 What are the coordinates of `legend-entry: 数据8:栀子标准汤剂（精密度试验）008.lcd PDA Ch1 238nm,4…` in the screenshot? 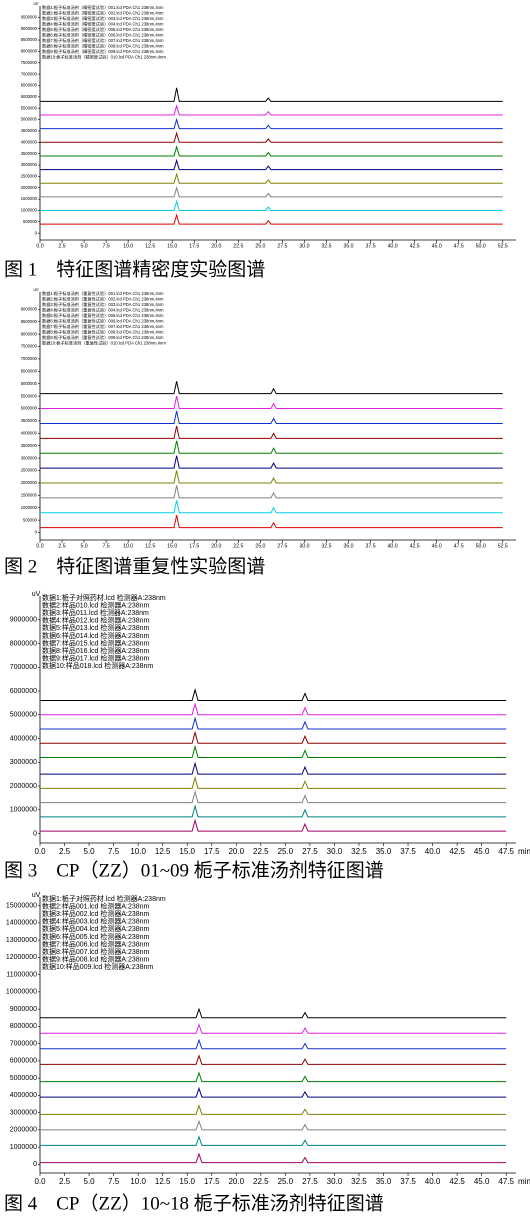 It's located at (103, 46).